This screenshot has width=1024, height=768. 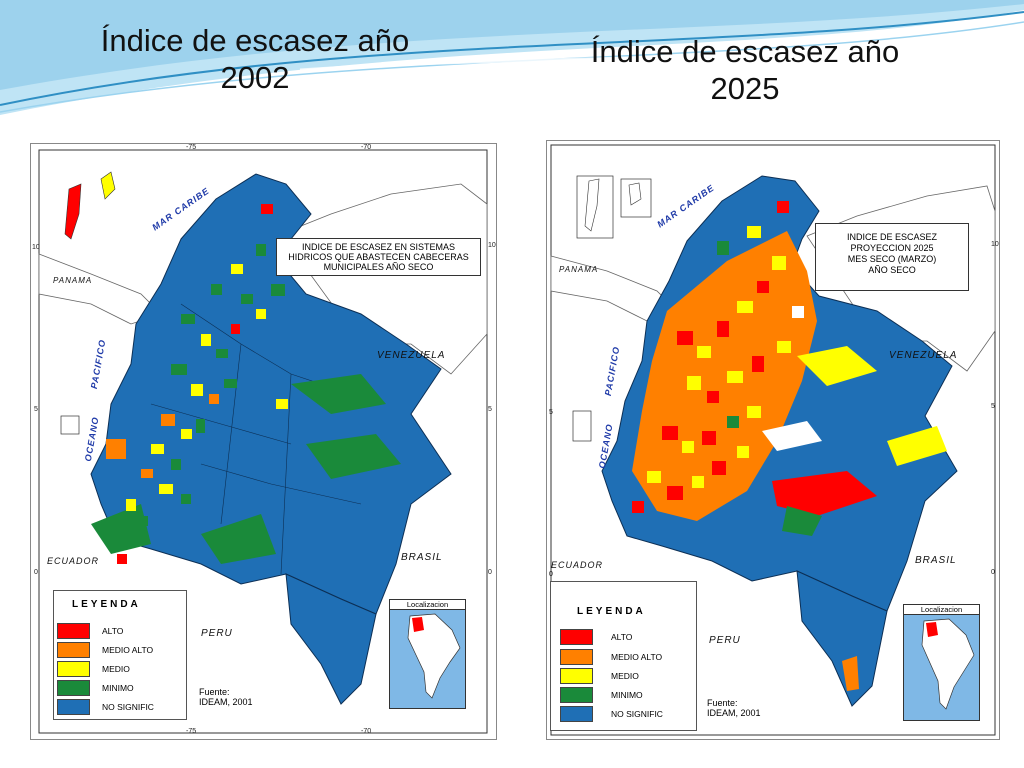 I want to click on coord-right-1-2025: 10, so click(x=995, y=244).